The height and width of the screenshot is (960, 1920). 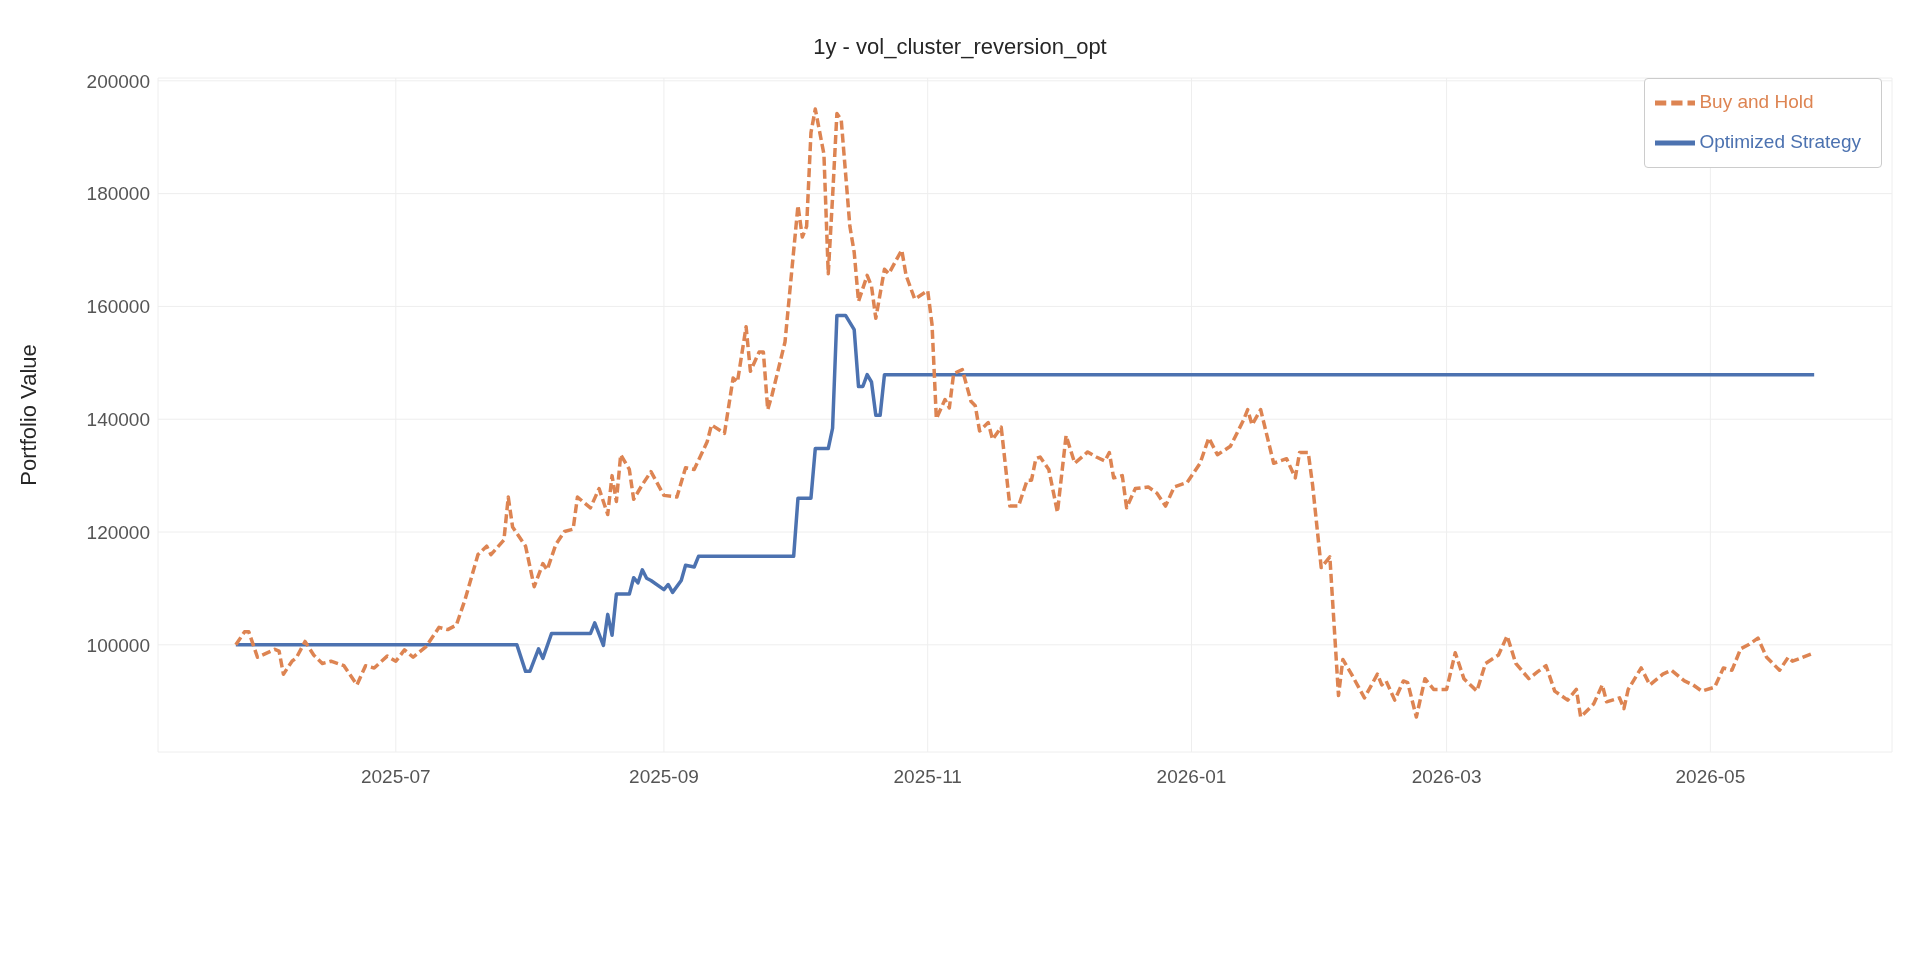 I want to click on y-tick-label: 100000, so click(x=118, y=645).